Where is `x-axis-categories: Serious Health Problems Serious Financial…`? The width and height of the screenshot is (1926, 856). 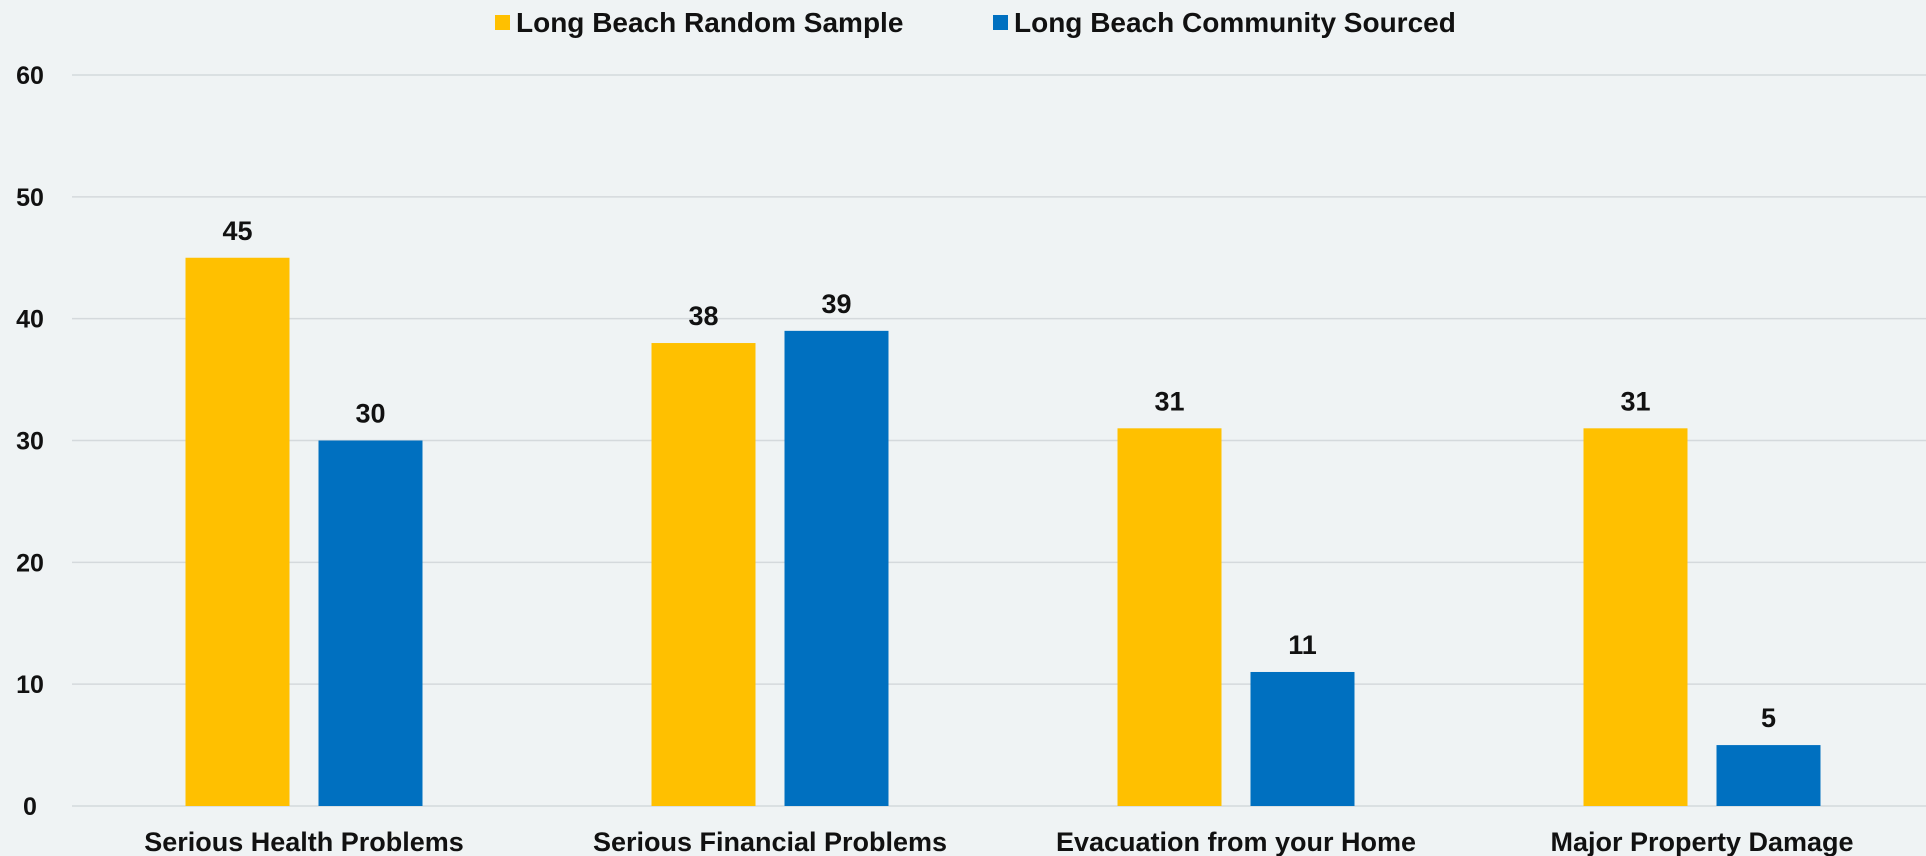 x-axis-categories: Serious Health Problems Serious Financial… is located at coordinates (998, 841).